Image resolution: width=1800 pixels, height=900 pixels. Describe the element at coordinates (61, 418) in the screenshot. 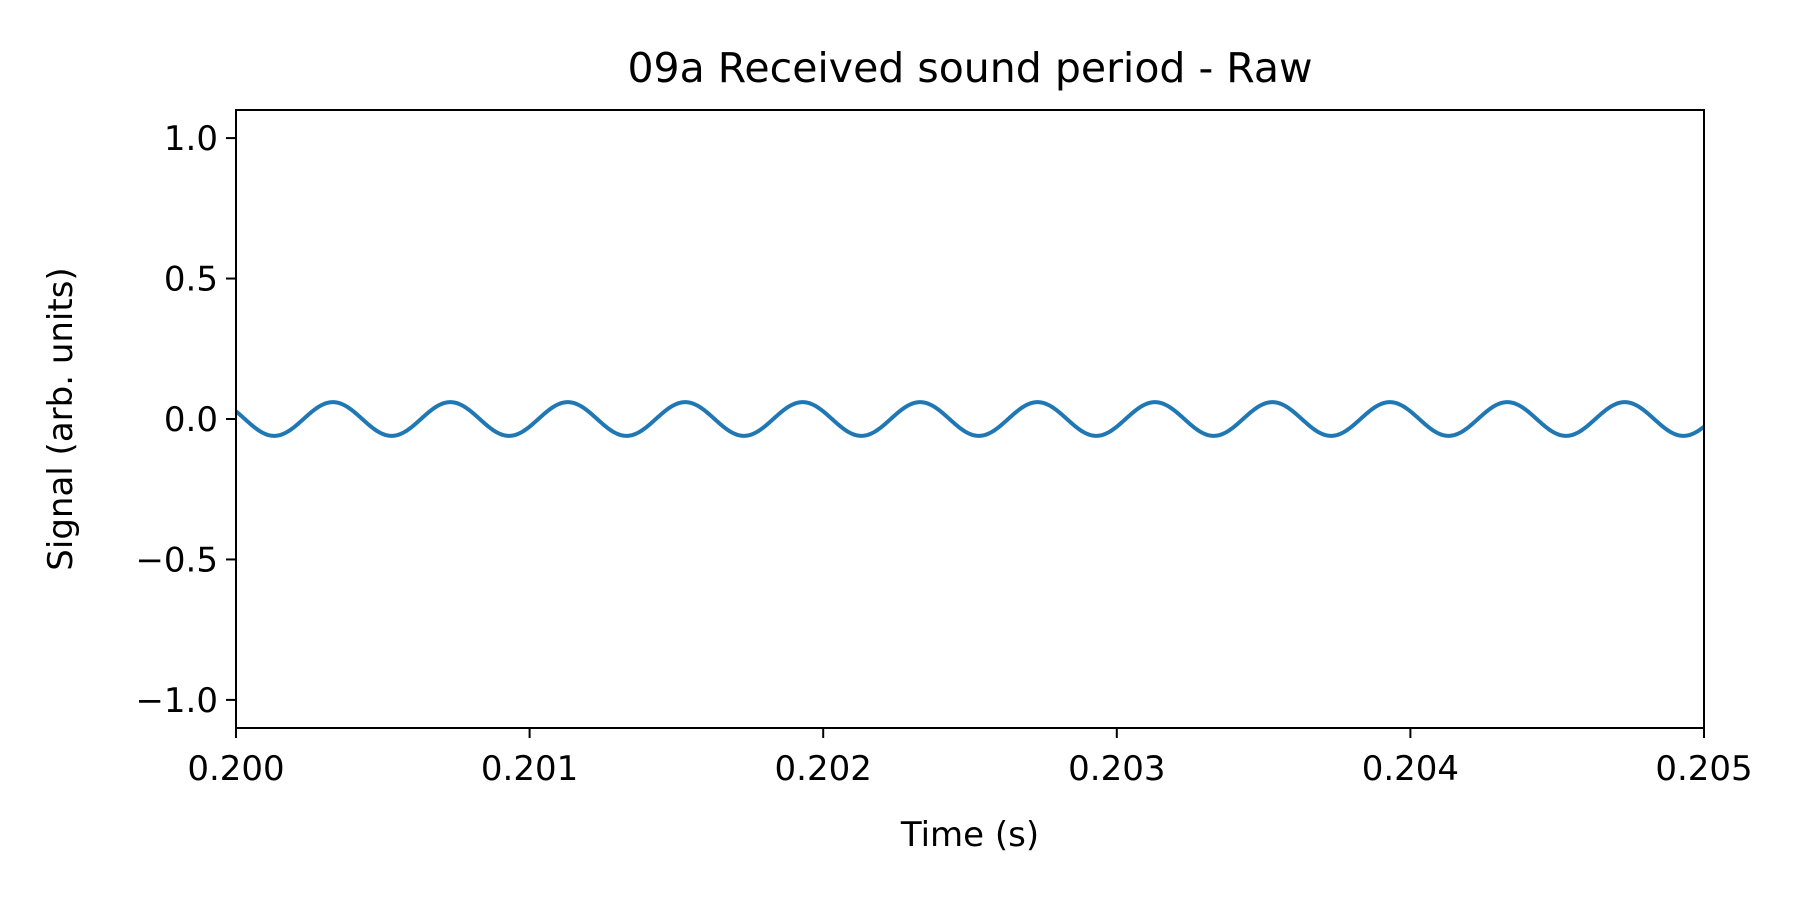

I see `y-axis-label: Signal (arb. units)` at that location.